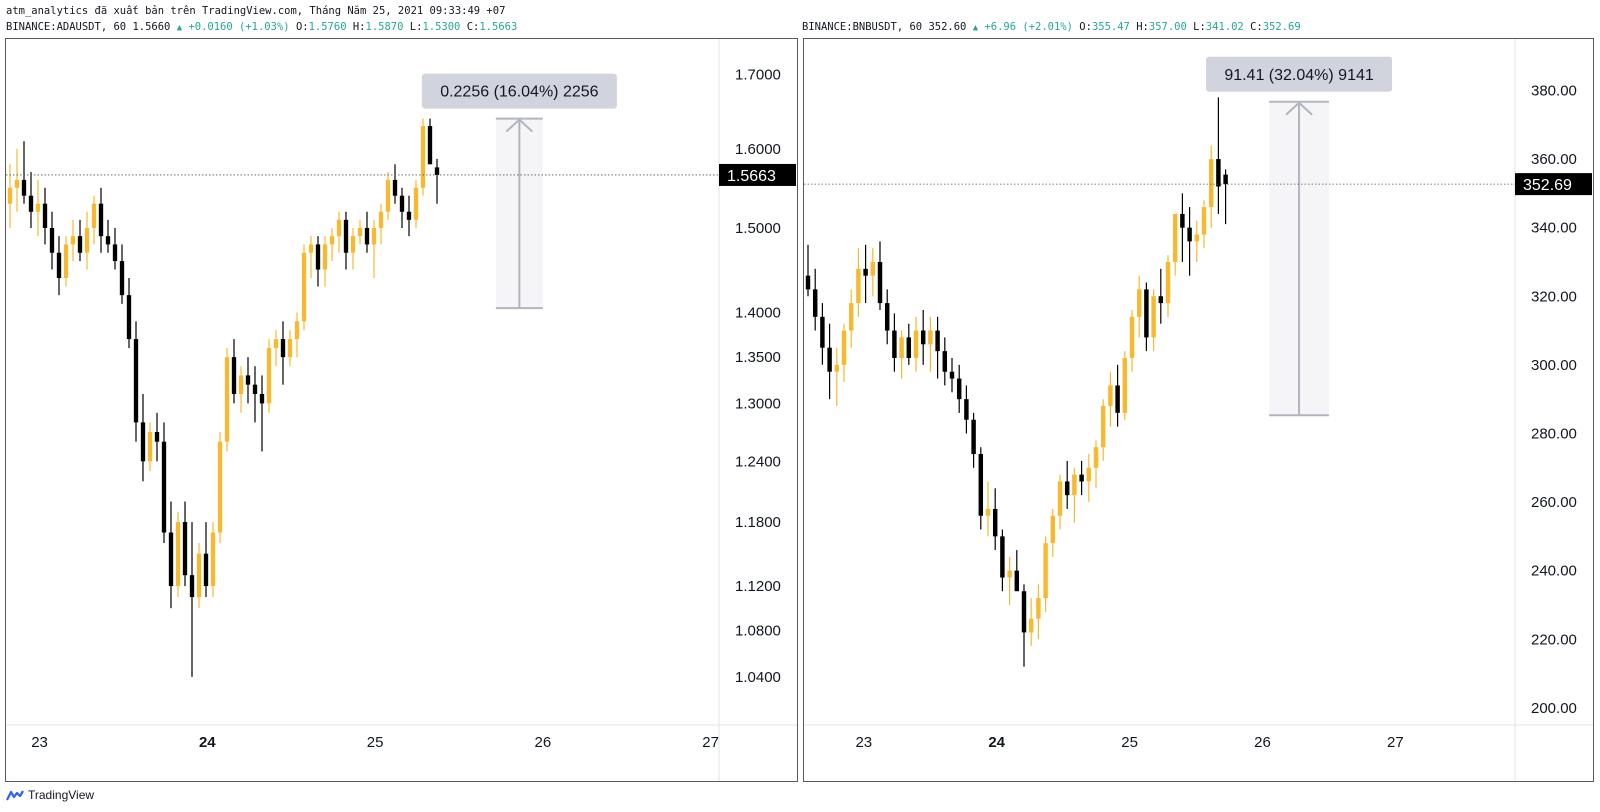  I want to click on price-tick-label: 360.00, so click(1554, 159).